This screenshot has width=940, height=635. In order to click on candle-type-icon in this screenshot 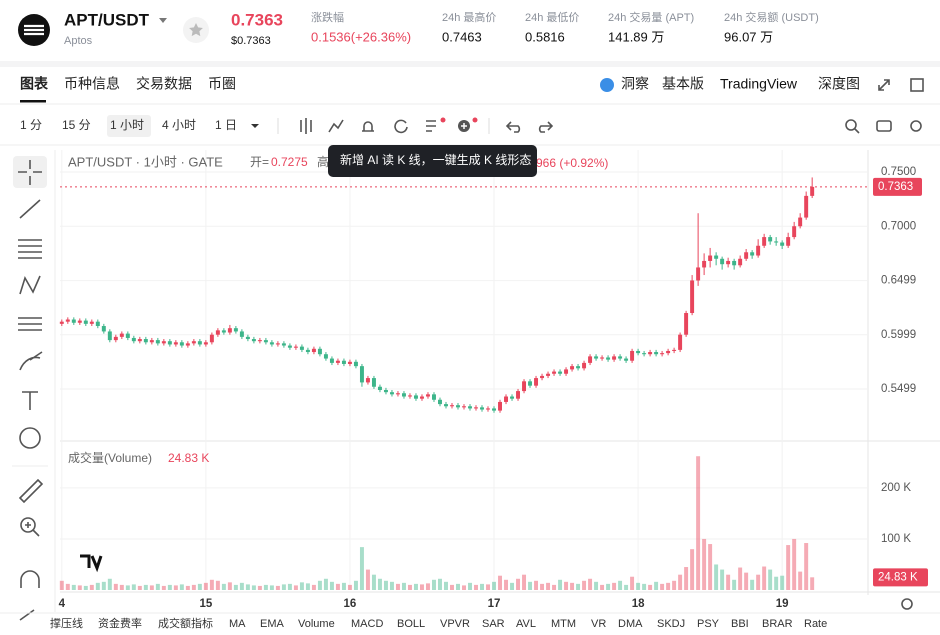, I will do `click(306, 126)`.